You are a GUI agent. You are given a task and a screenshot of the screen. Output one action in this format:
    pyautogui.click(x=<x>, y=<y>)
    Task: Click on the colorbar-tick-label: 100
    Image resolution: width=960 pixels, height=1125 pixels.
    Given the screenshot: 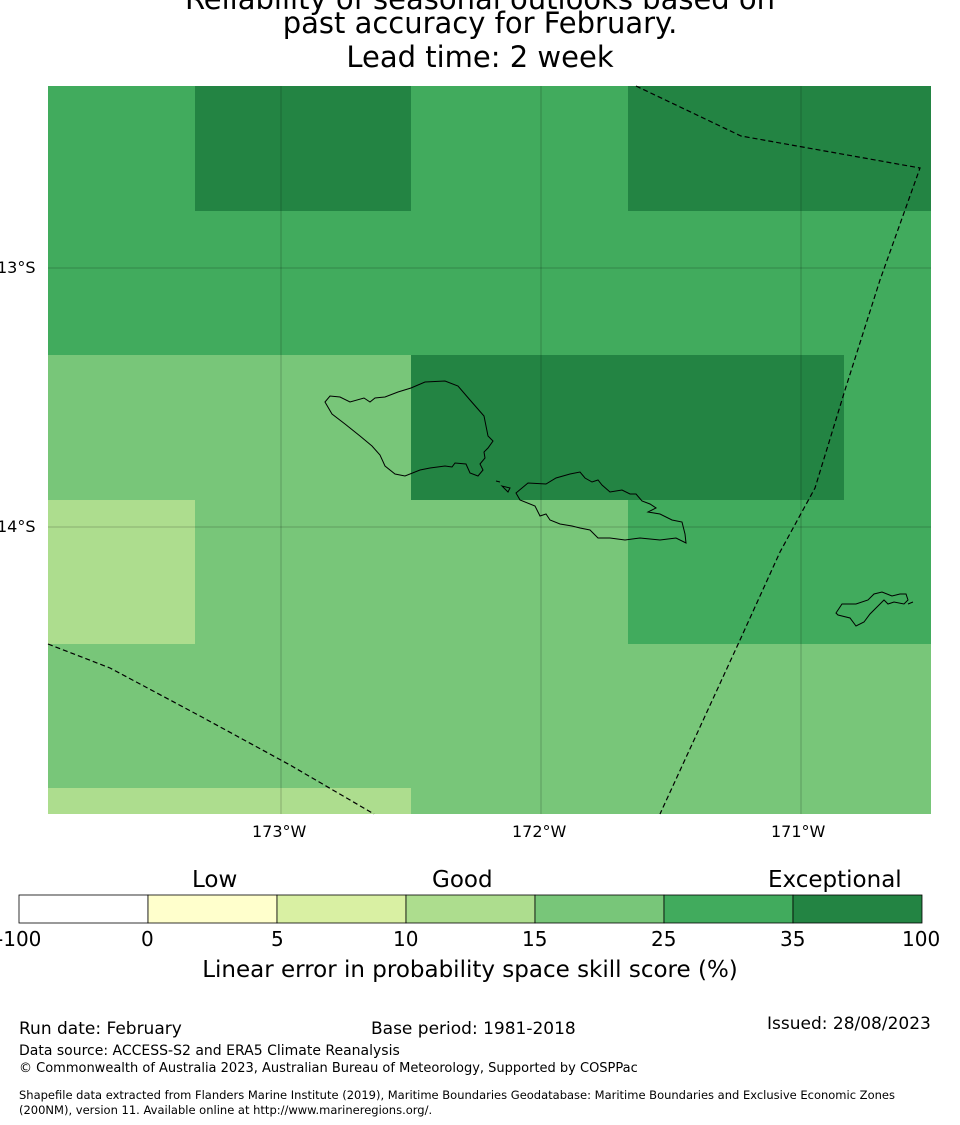 What is the action you would take?
    pyautogui.click(x=921, y=939)
    